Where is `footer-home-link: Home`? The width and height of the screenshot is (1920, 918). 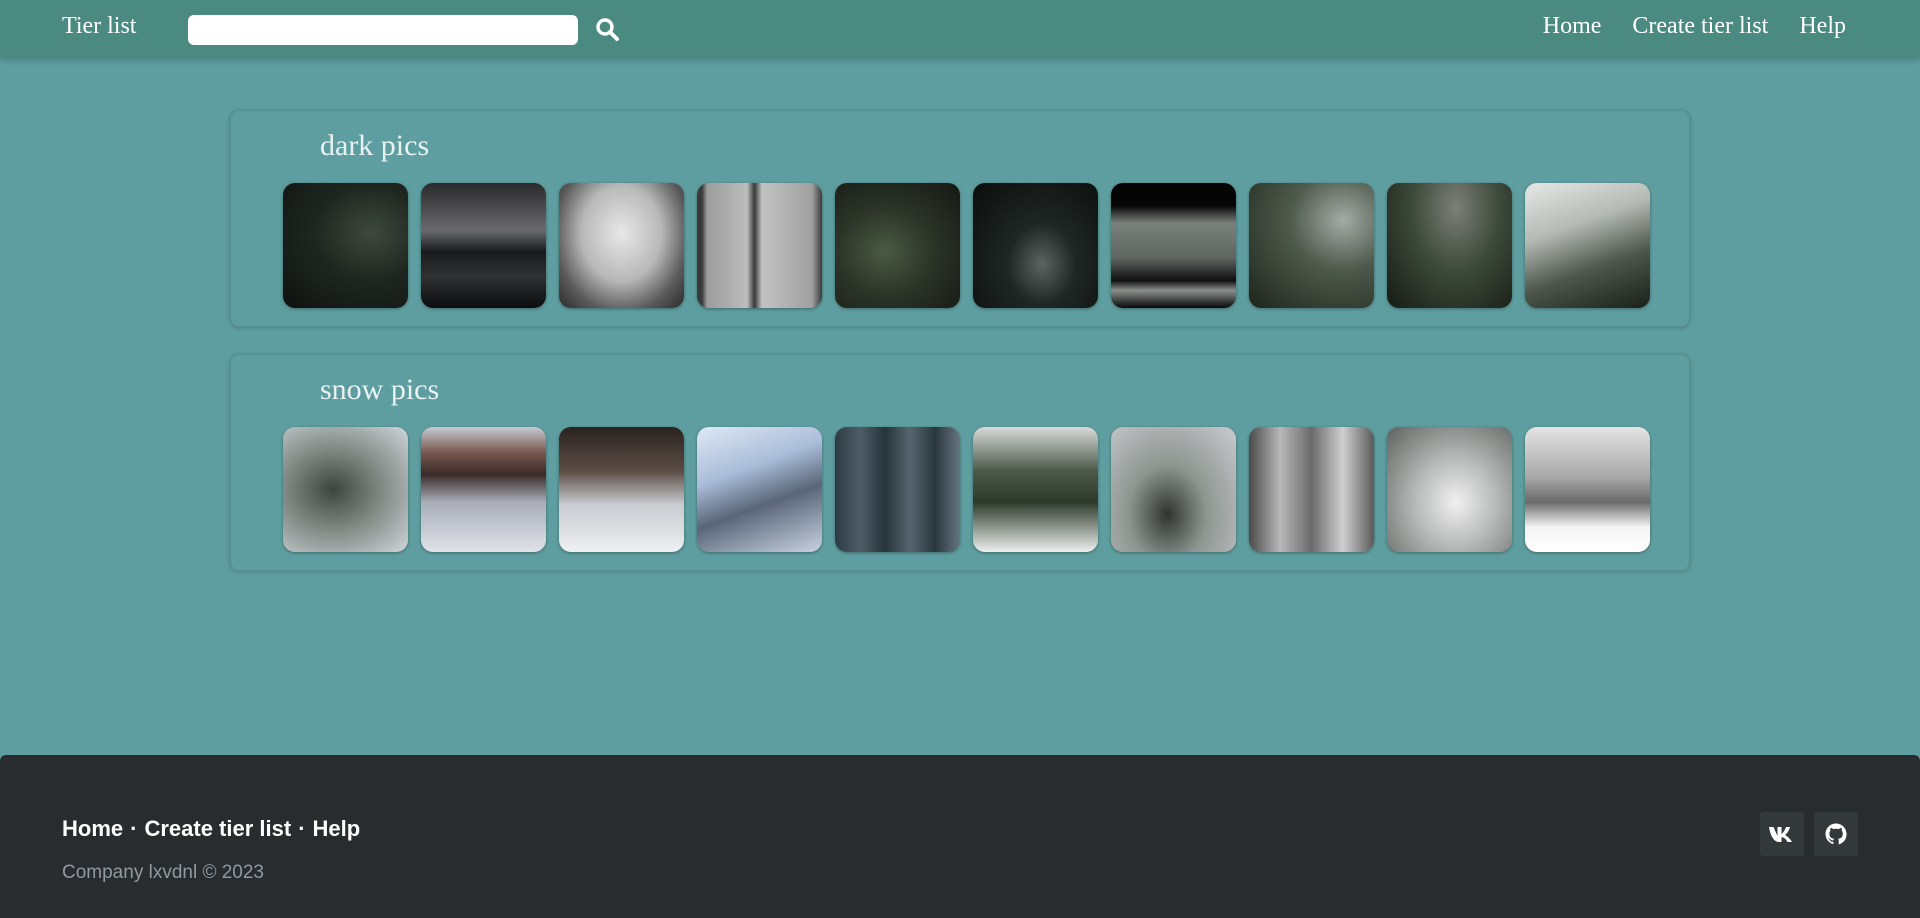 footer-home-link: Home is located at coordinates (93, 828).